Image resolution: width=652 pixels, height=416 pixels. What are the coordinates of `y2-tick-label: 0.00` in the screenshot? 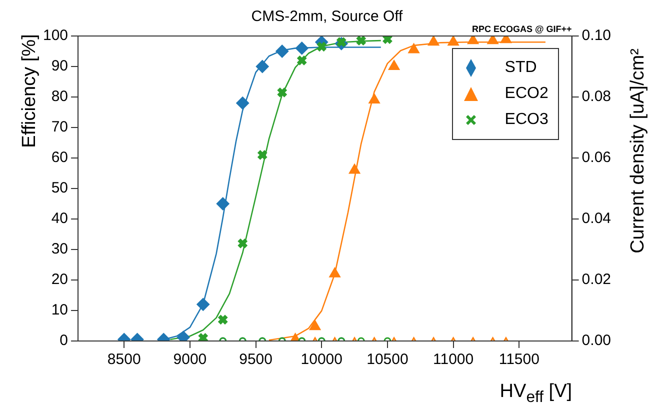 It's located at (597, 341).